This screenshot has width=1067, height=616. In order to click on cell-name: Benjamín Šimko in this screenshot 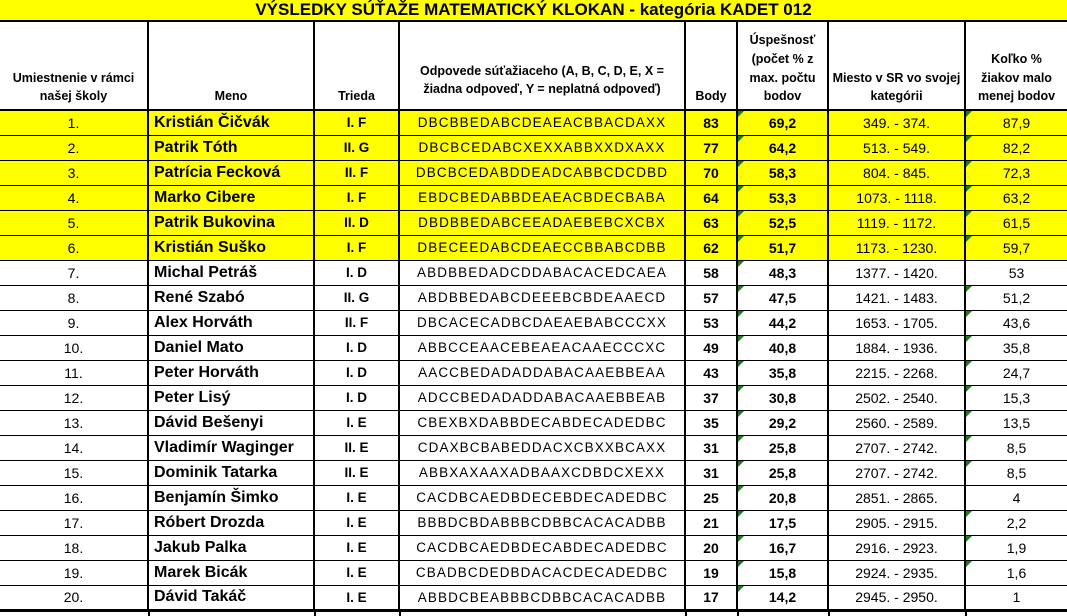, I will do `click(230, 498)`.